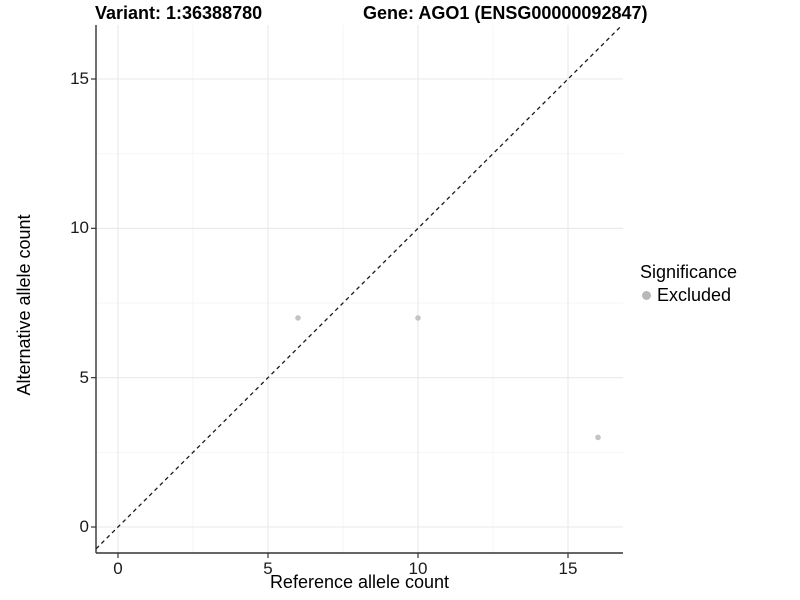 This screenshot has height=600, width=800. I want to click on x-tick-label: 5, so click(268, 568).